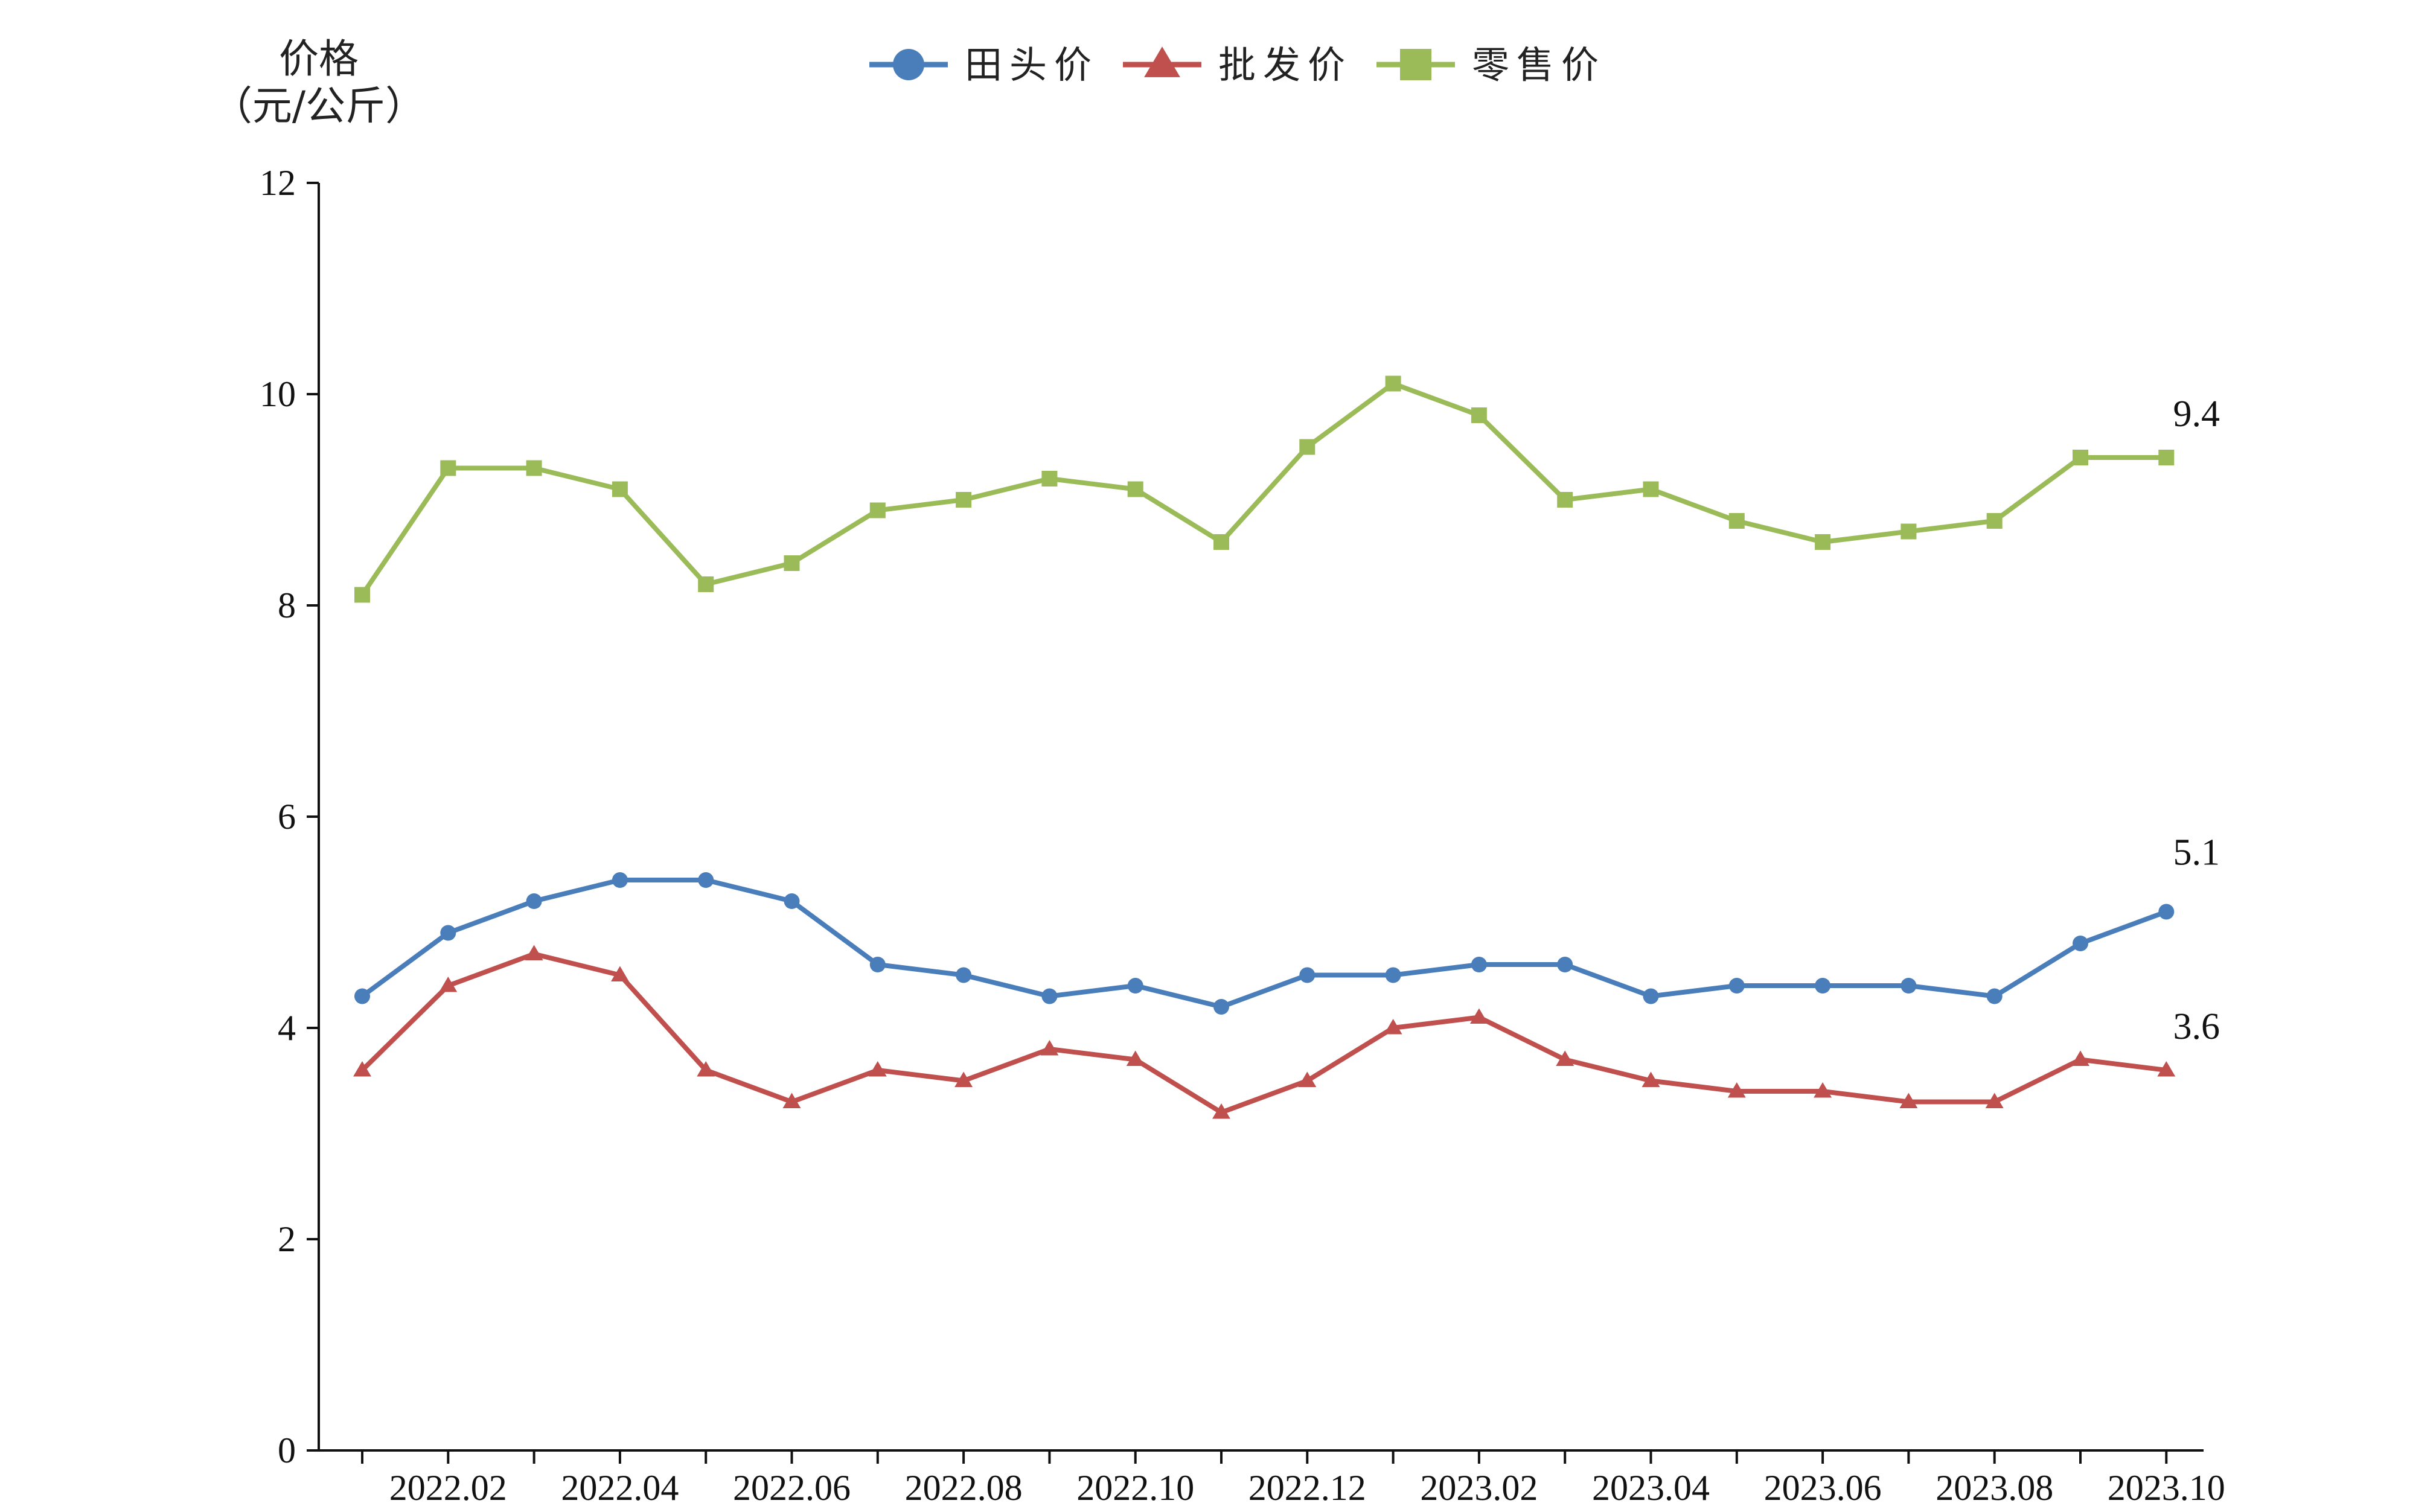 The width and height of the screenshot is (2436, 1512). What do you see at coordinates (287, 1028) in the screenshot?
I see `y-tick-label-4: 4` at bounding box center [287, 1028].